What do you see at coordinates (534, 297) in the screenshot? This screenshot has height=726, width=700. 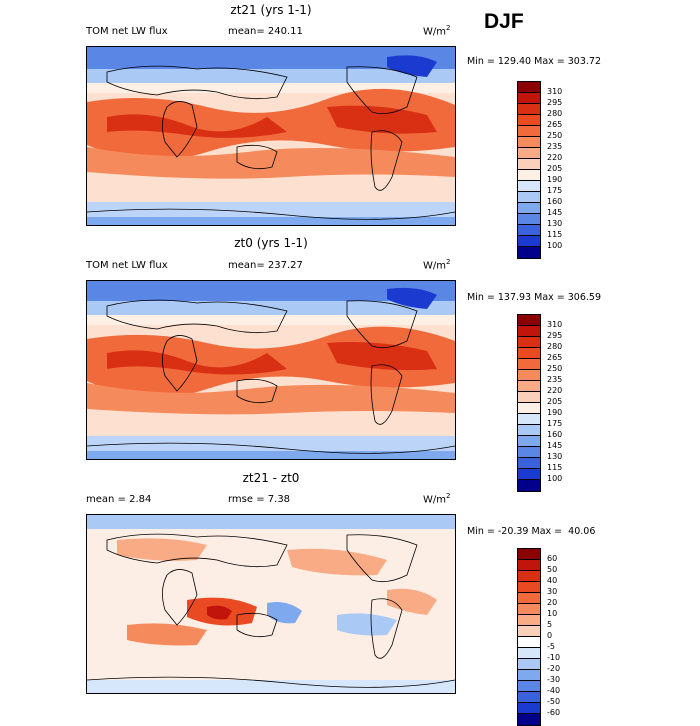 I see `panel-2-minmax: Min = 137.93 Max = 306.59` at bounding box center [534, 297].